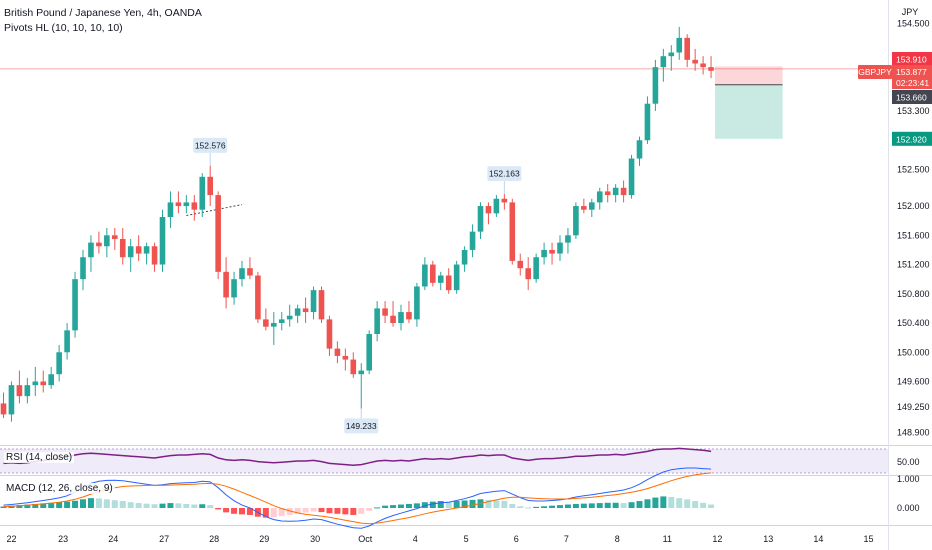  I want to click on x-tick-label: 7, so click(566, 539).